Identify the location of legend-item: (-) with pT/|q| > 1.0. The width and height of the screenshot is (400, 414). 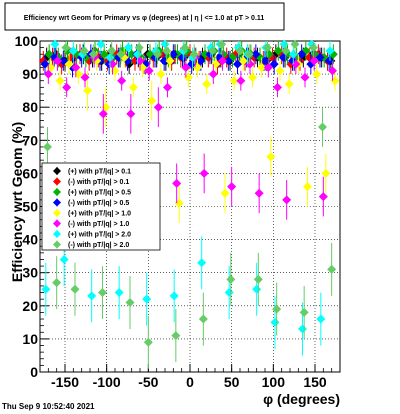
(91, 223).